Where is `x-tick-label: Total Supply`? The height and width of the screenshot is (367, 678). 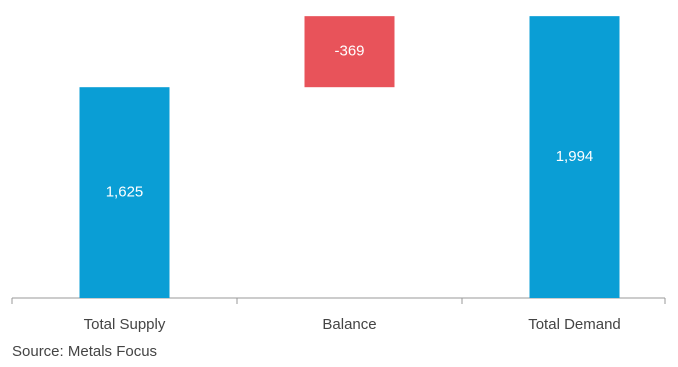
x-tick-label: Total Supply is located at coordinates (125, 324).